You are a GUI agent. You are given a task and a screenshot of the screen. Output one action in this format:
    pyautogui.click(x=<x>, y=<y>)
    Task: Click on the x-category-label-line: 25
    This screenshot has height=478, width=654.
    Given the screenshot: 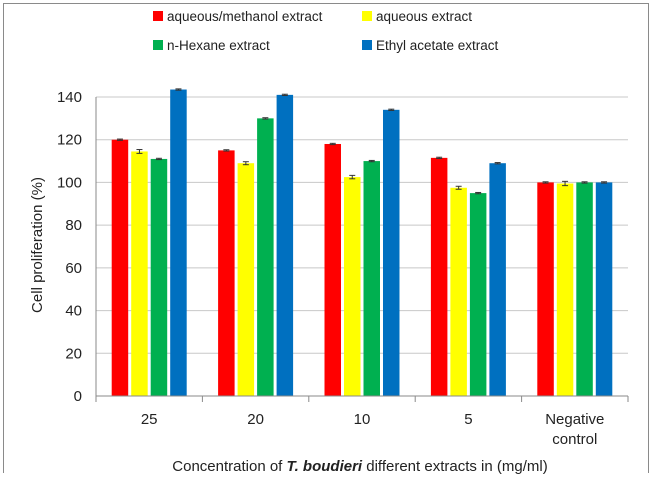 What is the action you would take?
    pyautogui.click(x=149, y=419)
    